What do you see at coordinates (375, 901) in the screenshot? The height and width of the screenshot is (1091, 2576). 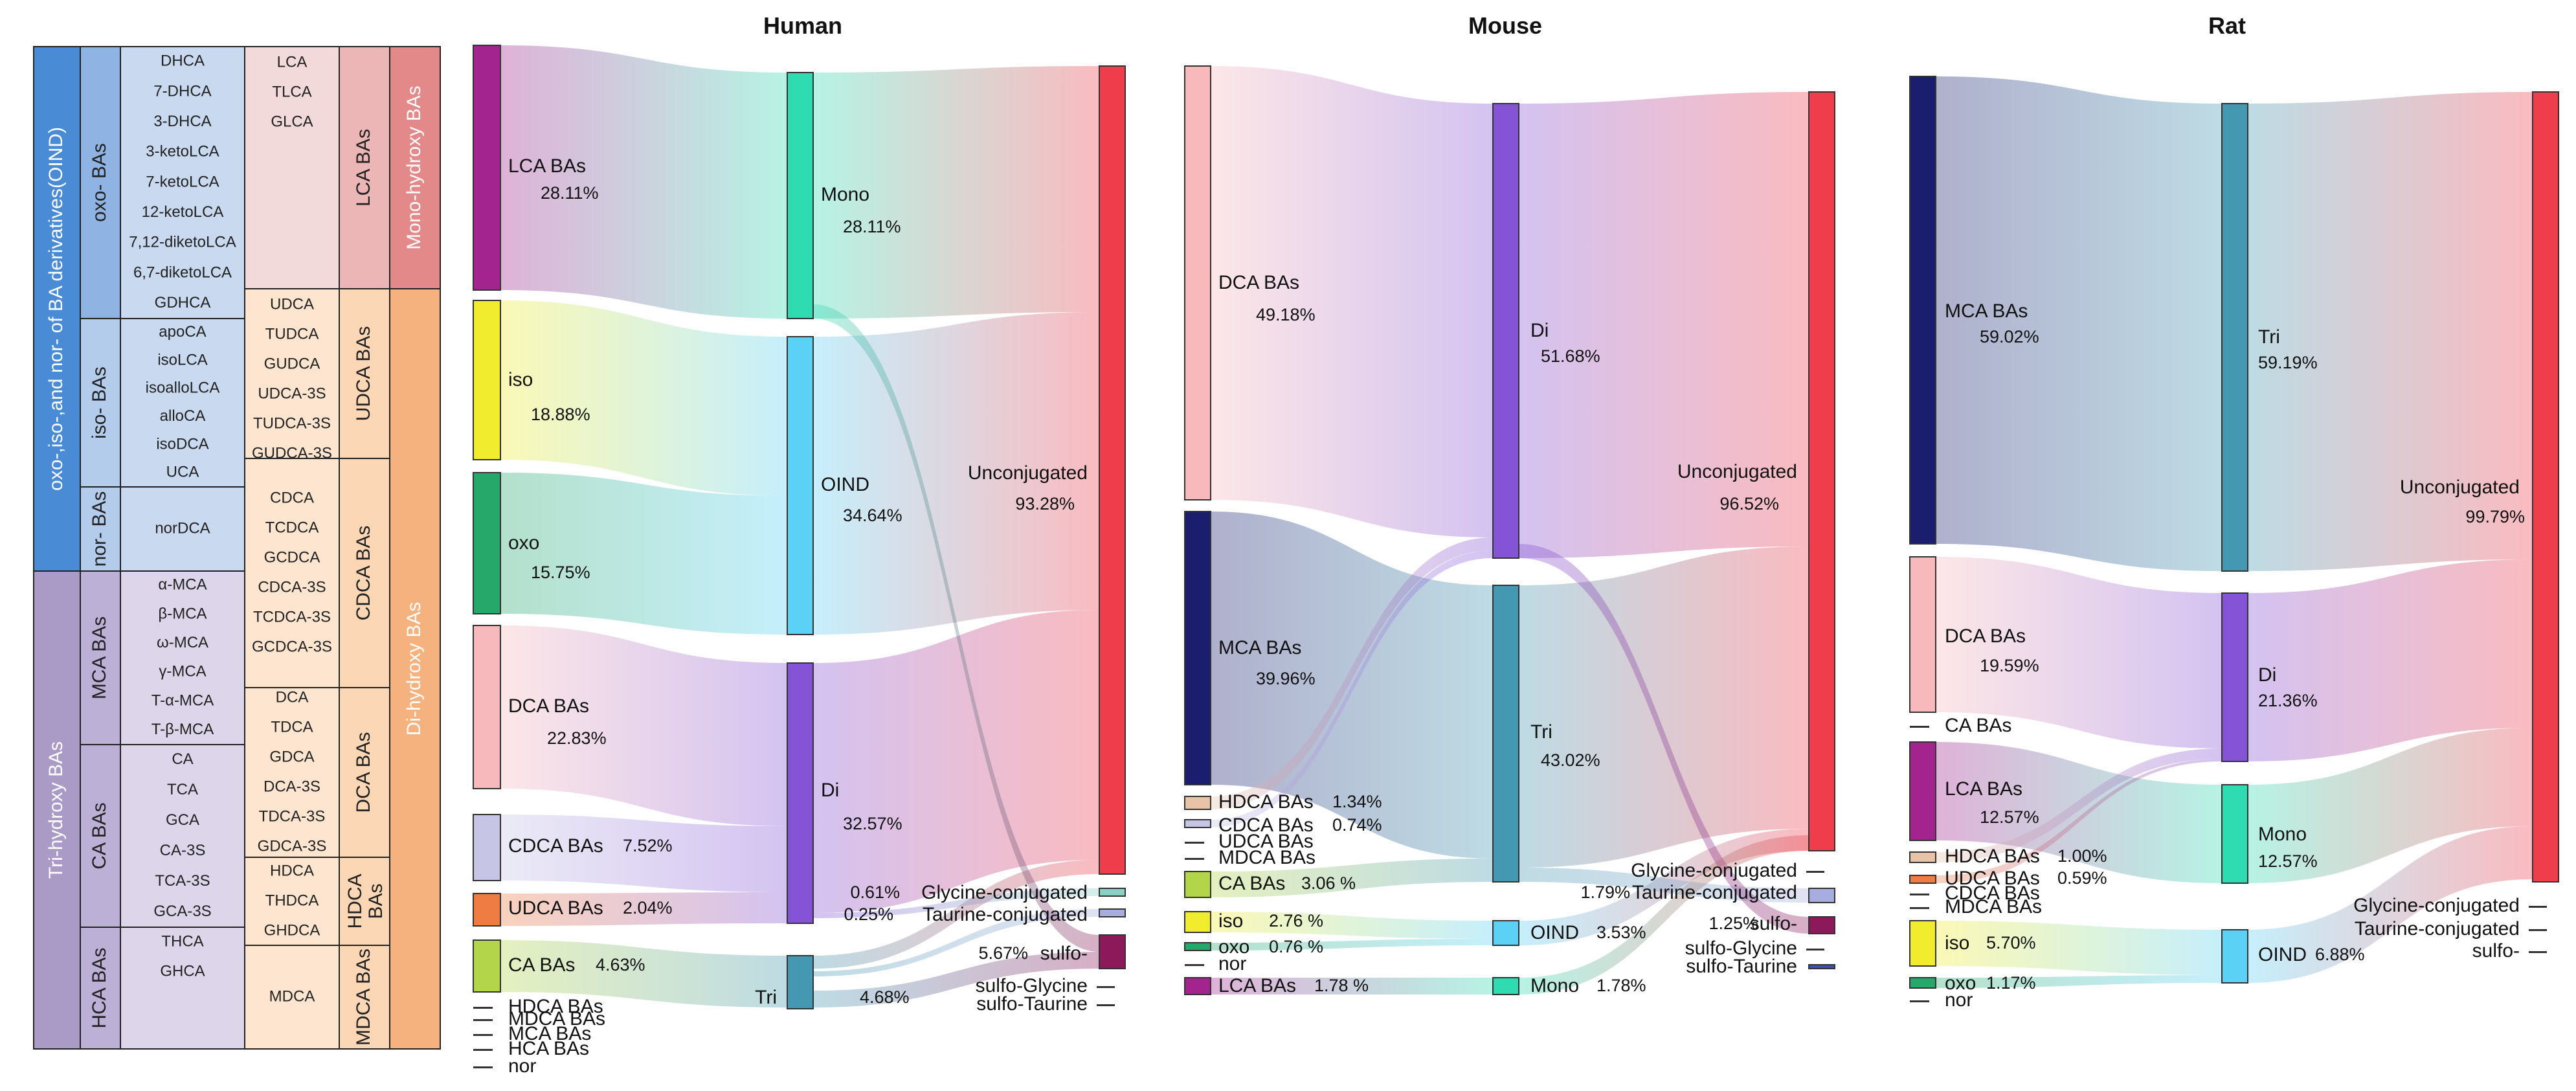 I see `subgroup-label-hdca2: BAs` at bounding box center [375, 901].